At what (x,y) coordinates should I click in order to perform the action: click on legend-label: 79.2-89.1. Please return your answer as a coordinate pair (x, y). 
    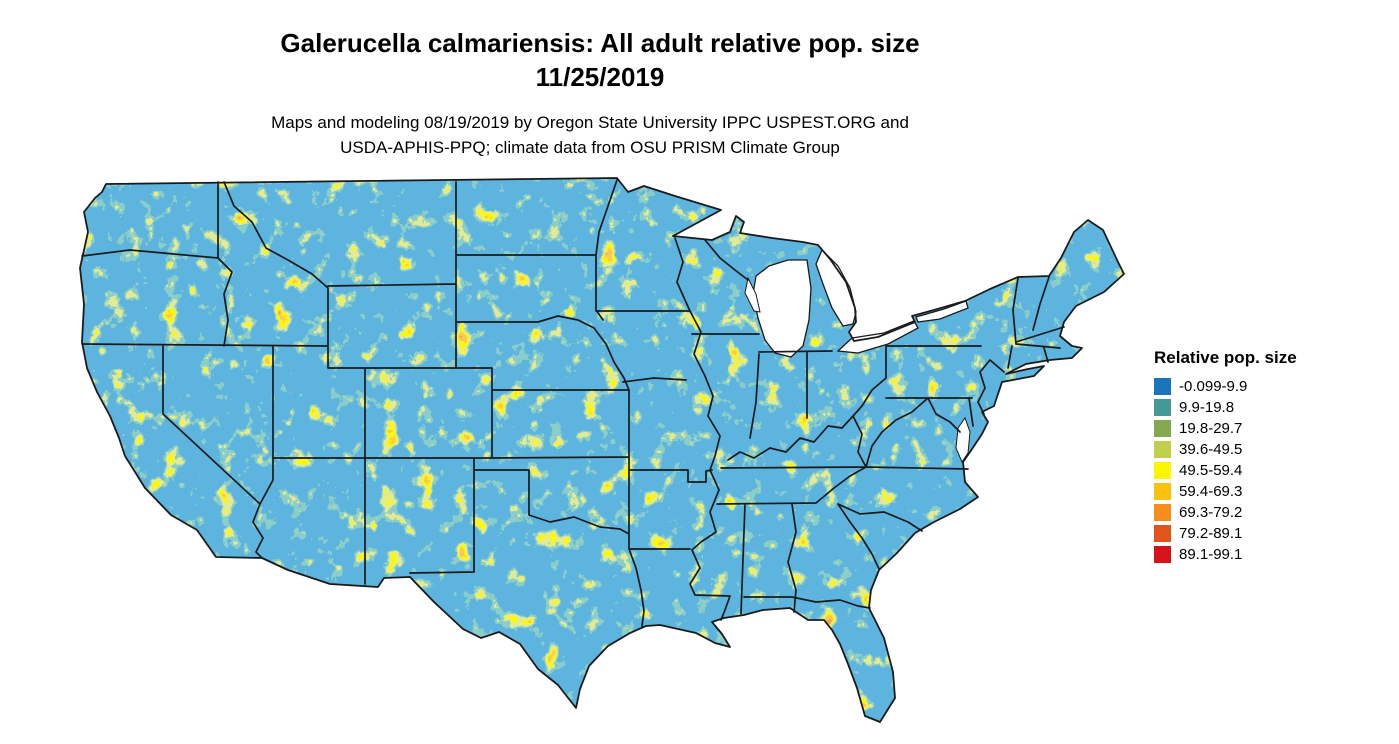
    Looking at the image, I should click on (1211, 533).